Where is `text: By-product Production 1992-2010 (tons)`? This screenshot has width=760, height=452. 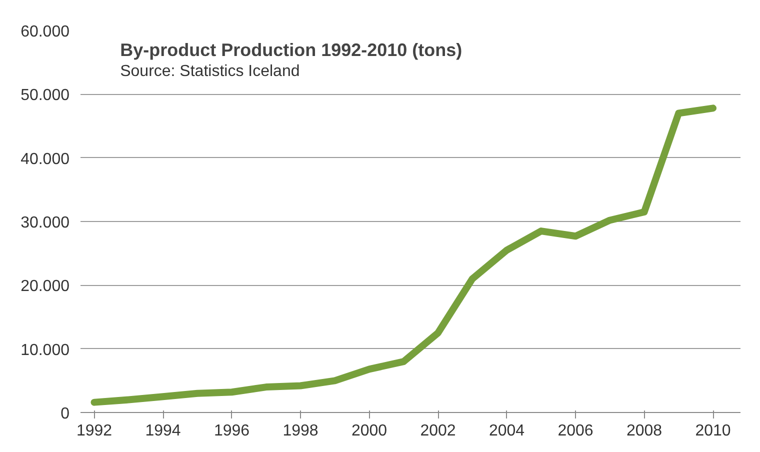
text: By-product Production 1992-2010 (tons) is located at coordinates (291, 50).